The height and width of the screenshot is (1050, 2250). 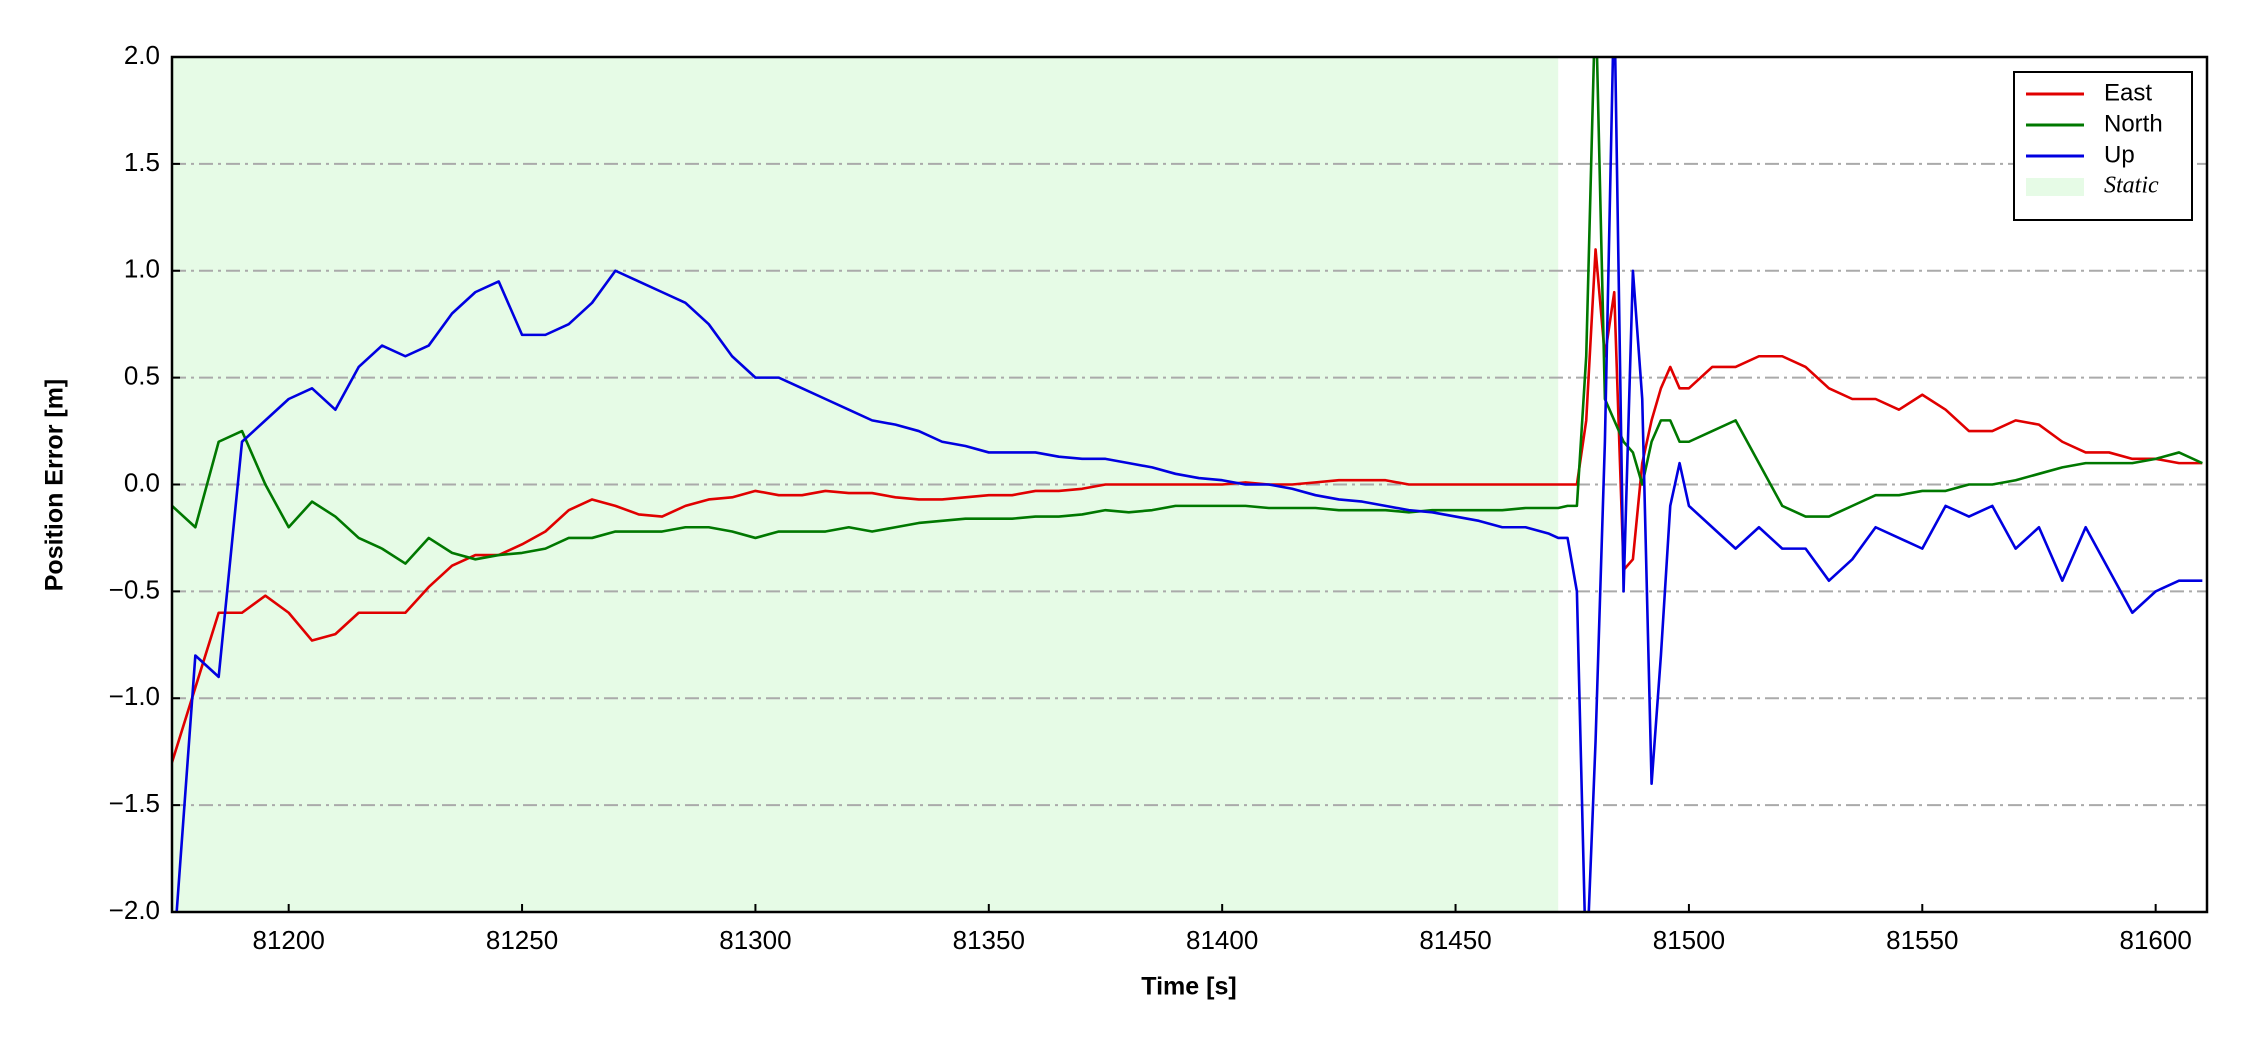 What do you see at coordinates (2119, 154) in the screenshot?
I see `legend-label: Up` at bounding box center [2119, 154].